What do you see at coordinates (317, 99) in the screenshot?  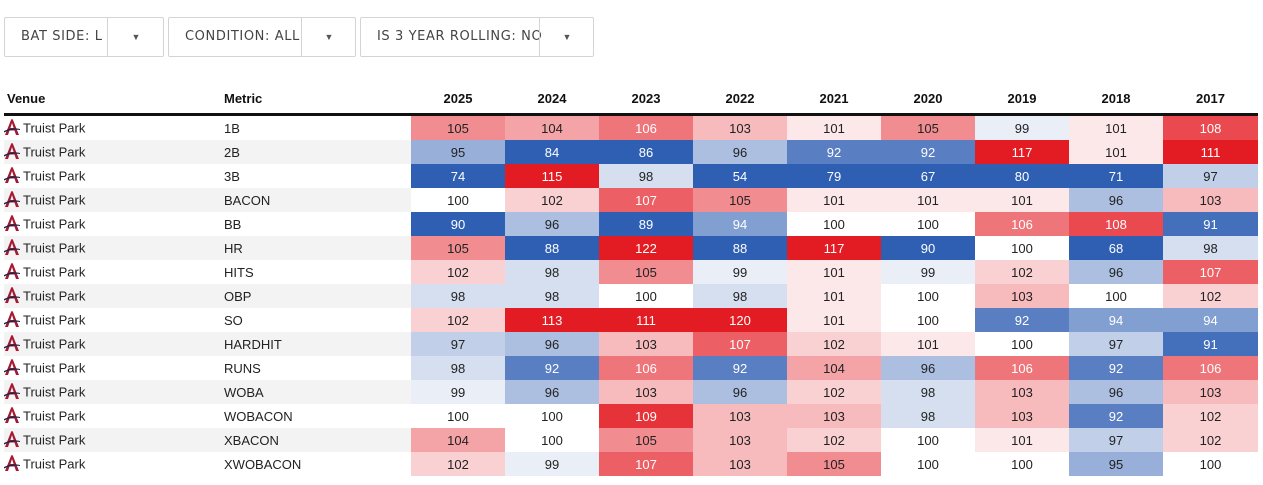 I see `metric-column-header: Metric` at bounding box center [317, 99].